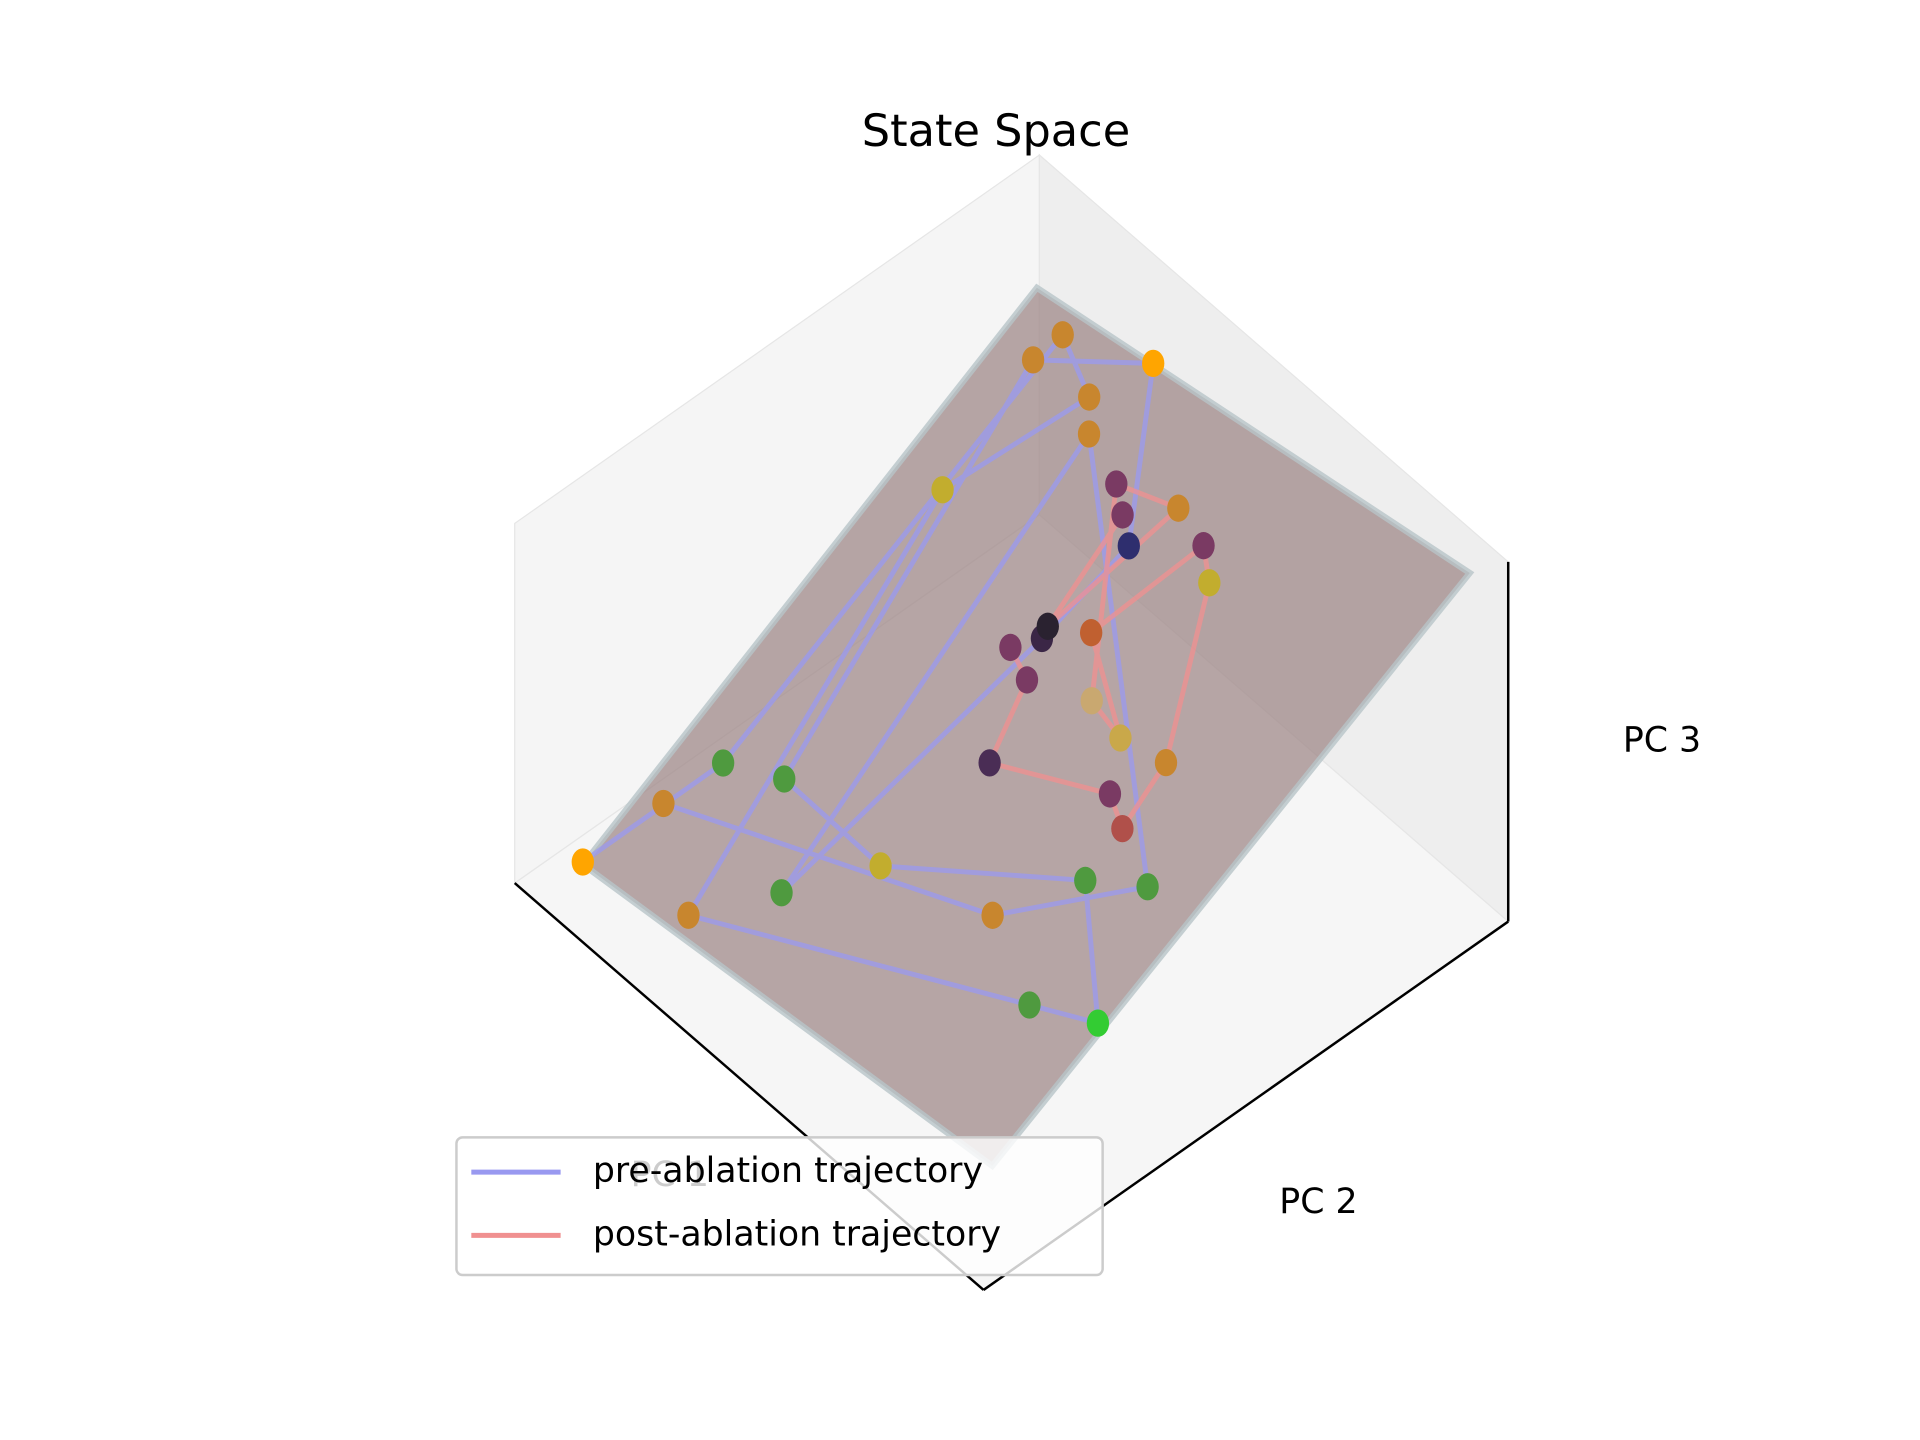 This screenshot has width=1920, height=1440. What do you see at coordinates (788, 1171) in the screenshot?
I see `legend-label: pre-ablation trajectory` at bounding box center [788, 1171].